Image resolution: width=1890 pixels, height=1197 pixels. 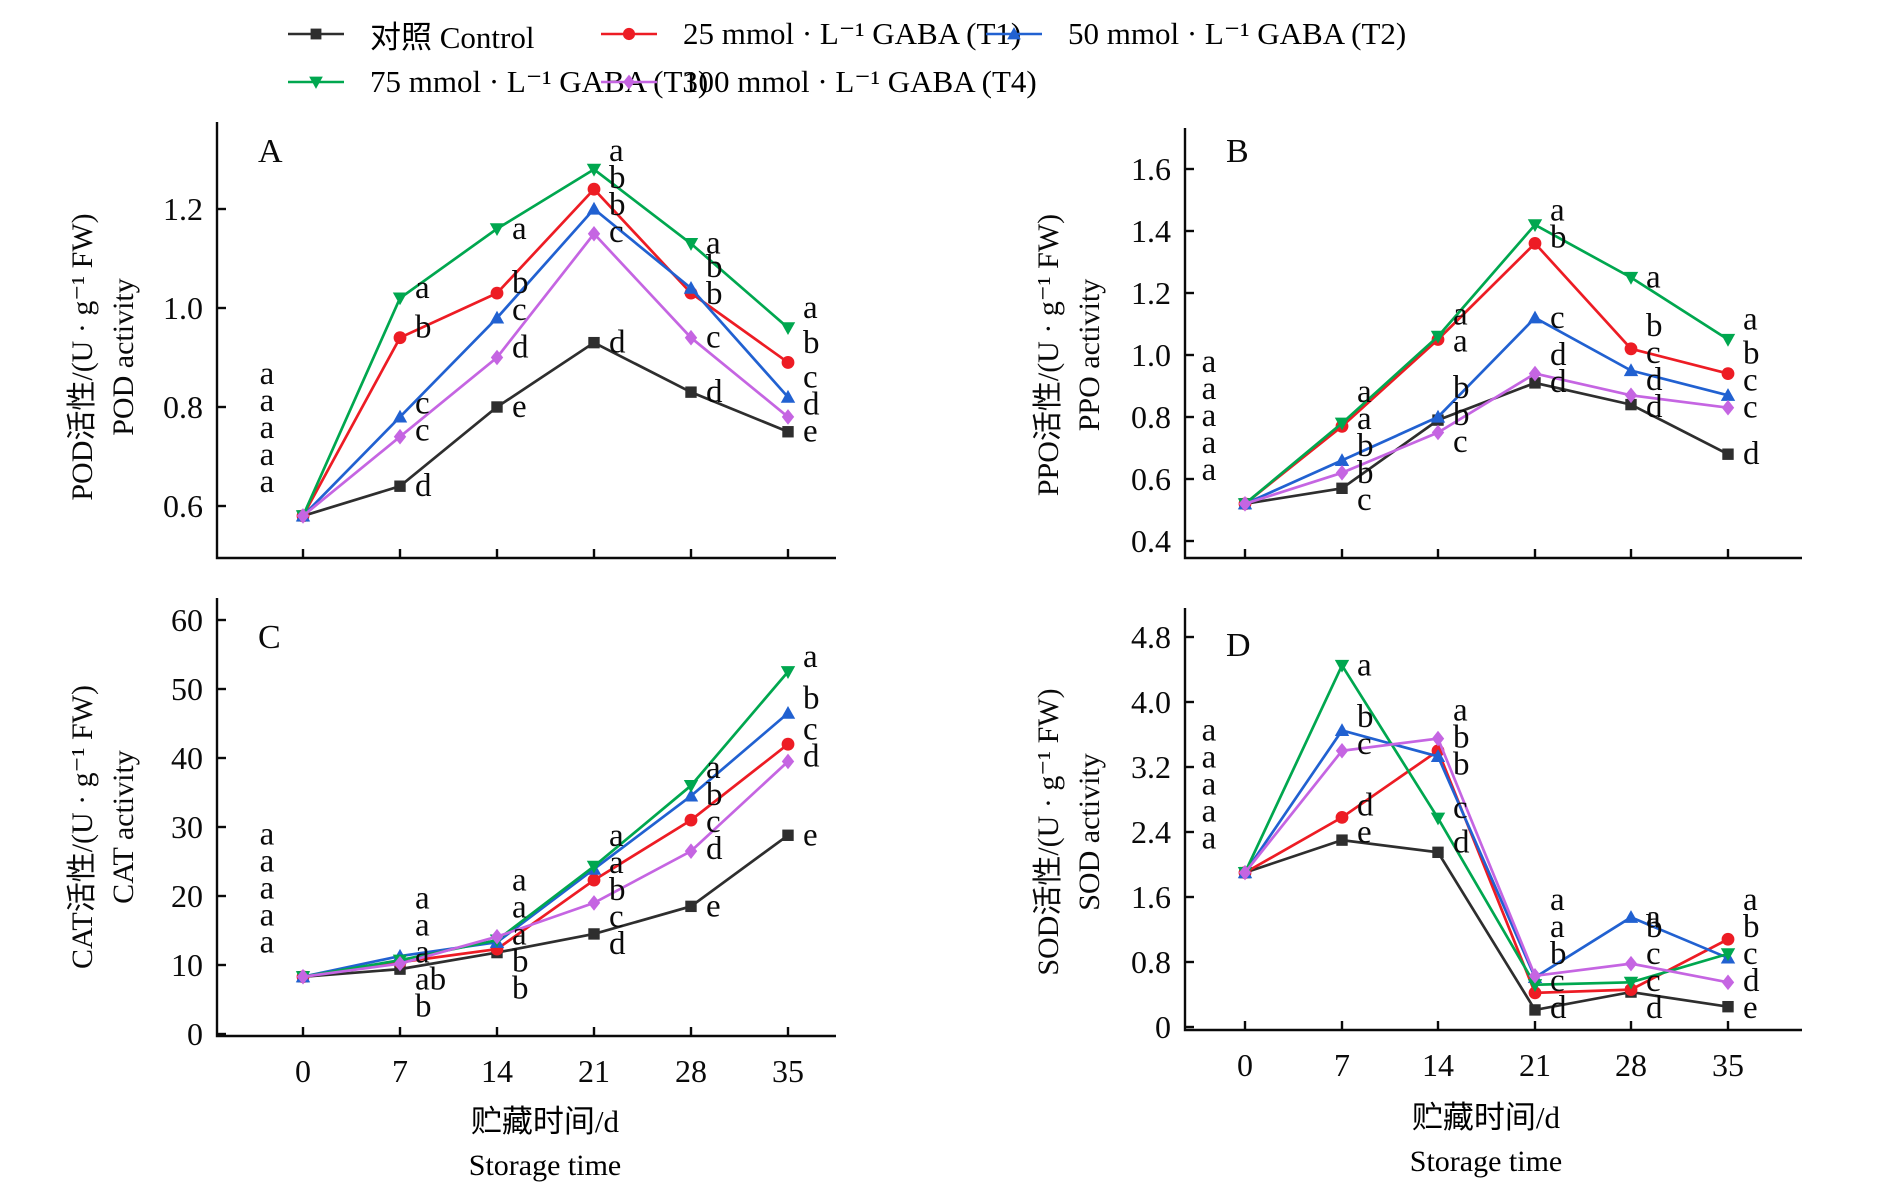 I want to click on series-line-t1, so click(x=1486, y=871).